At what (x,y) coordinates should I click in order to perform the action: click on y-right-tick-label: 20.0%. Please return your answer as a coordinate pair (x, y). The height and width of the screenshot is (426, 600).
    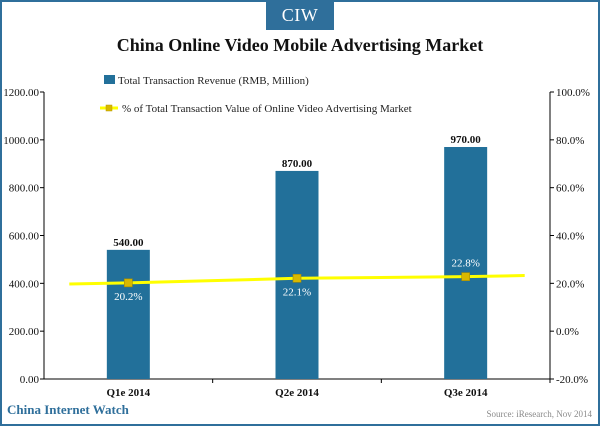
    Looking at the image, I should click on (570, 284).